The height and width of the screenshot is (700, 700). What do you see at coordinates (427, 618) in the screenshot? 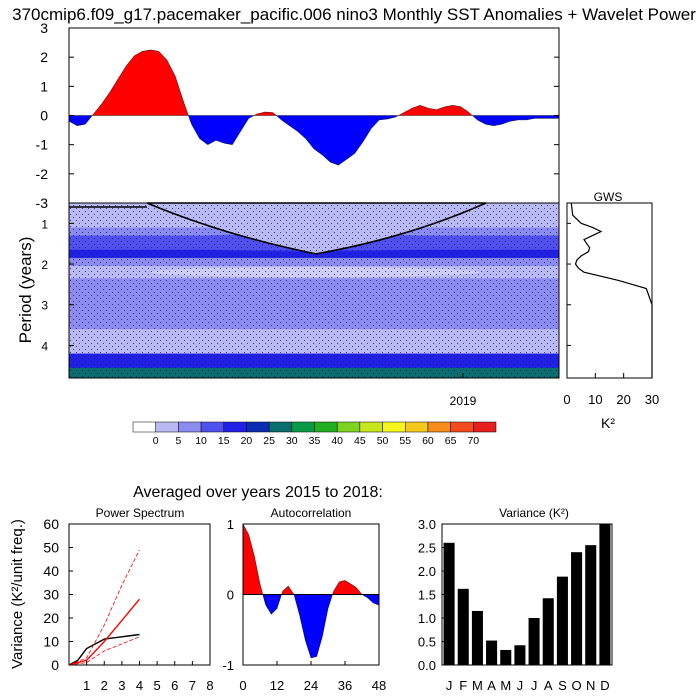
I see `variance-y-tick-label: 1.0` at bounding box center [427, 618].